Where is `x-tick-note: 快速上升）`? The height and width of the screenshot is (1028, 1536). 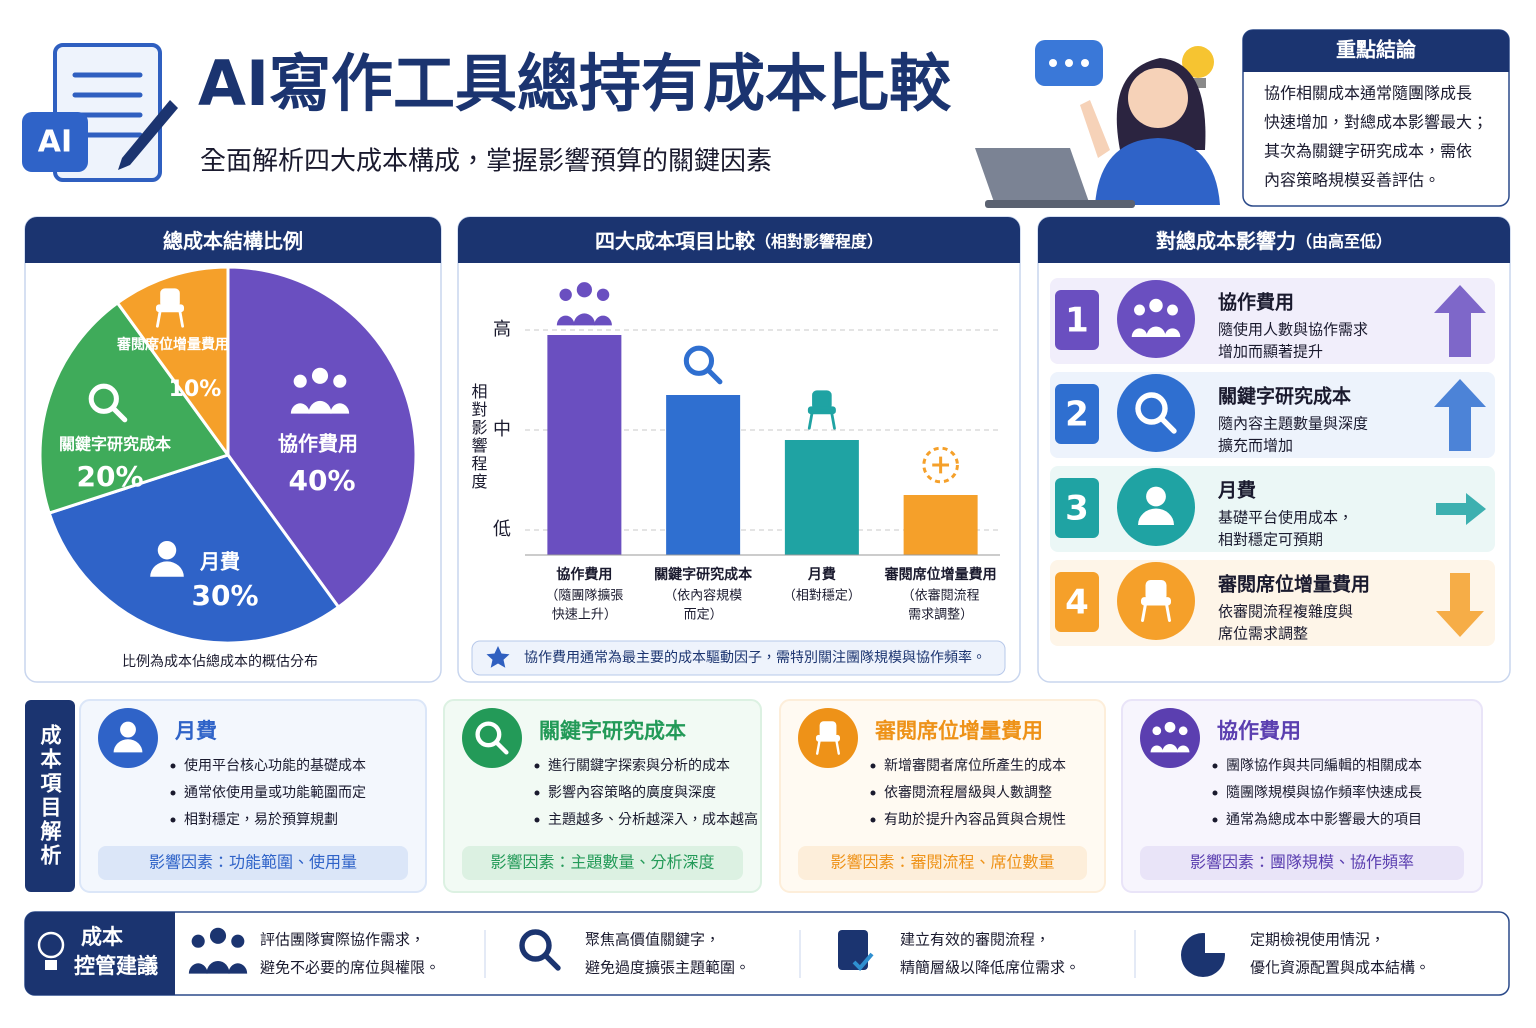 x-tick-note: 快速上升） is located at coordinates (584, 615).